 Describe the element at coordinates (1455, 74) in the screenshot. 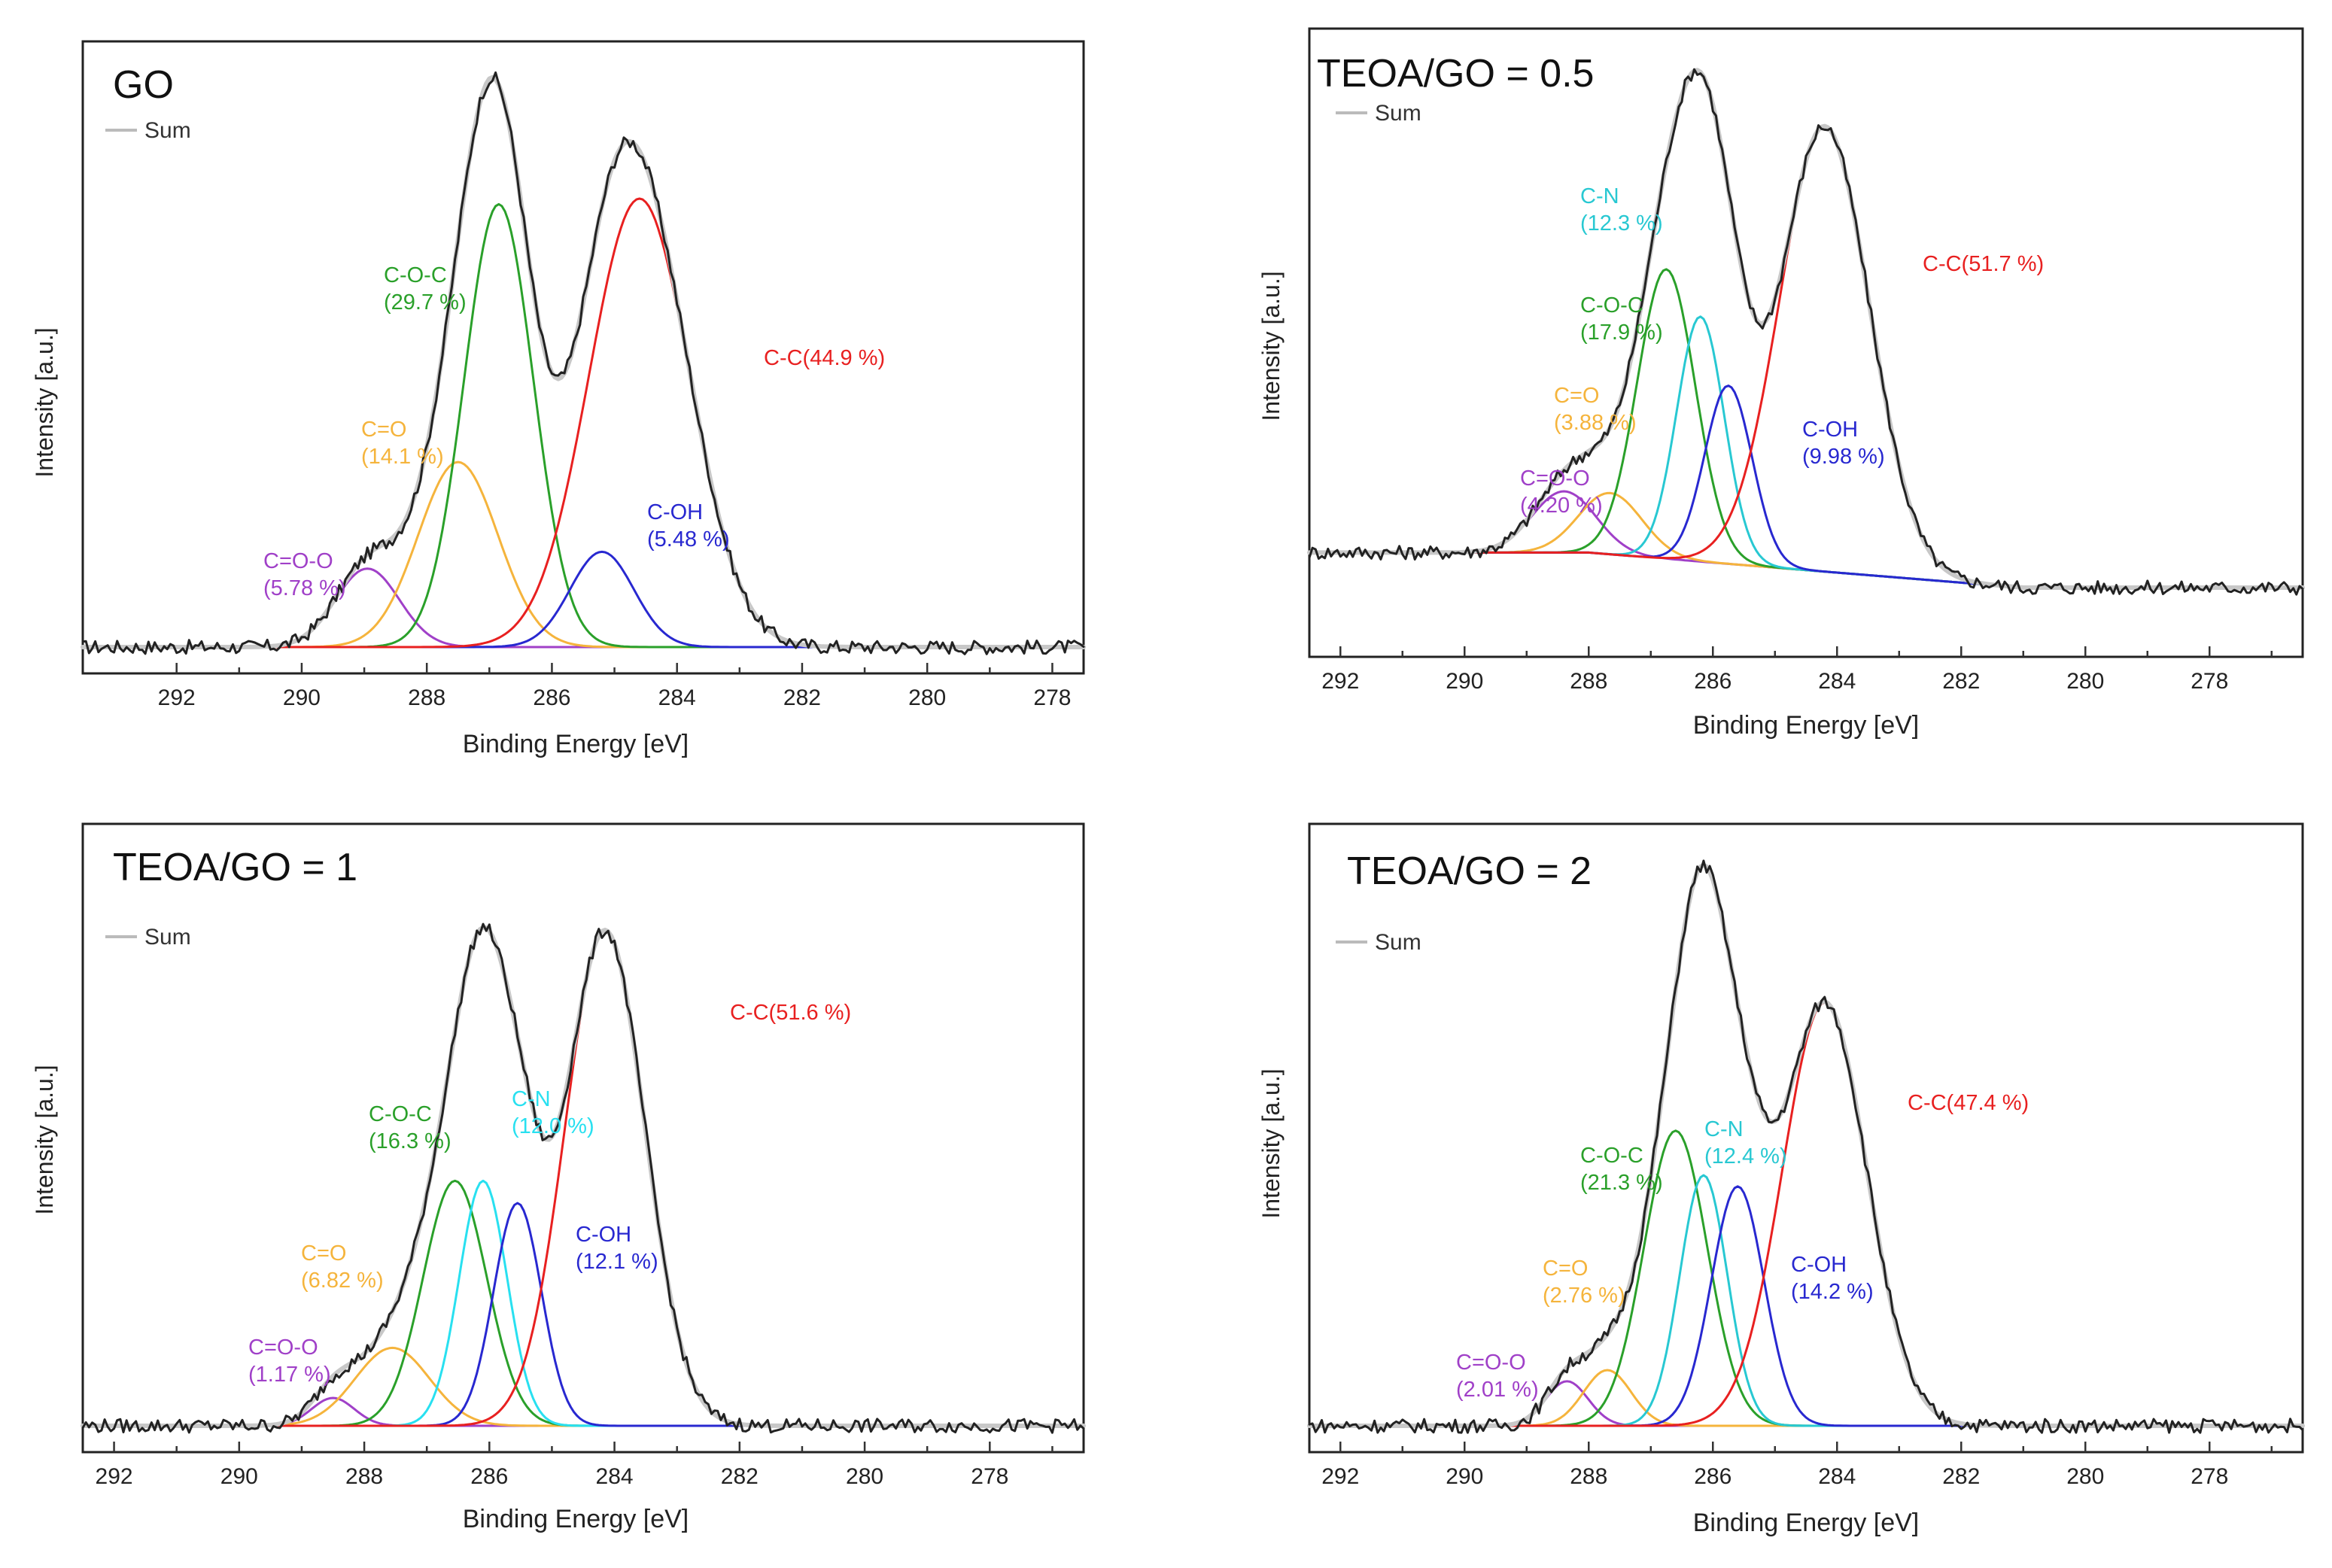

I see `panel-title: TEOA/GO = 0.5` at that location.